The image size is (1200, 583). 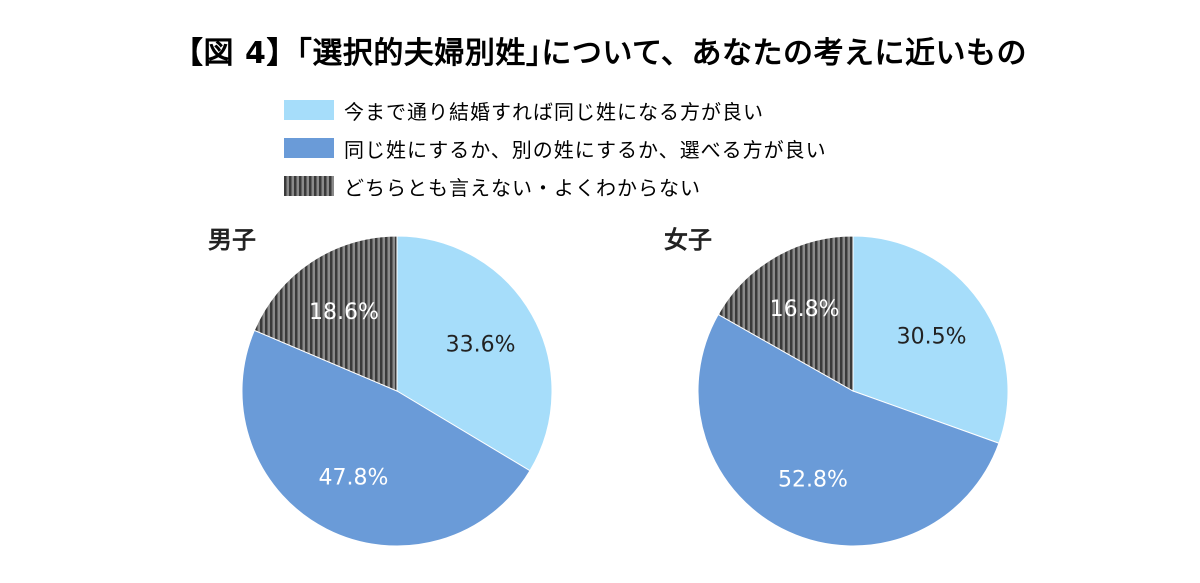 I want to click on legend-label-choose: 同じ姓にするか、別の姓にするか、選べる方が良い, so click(x=585, y=149).